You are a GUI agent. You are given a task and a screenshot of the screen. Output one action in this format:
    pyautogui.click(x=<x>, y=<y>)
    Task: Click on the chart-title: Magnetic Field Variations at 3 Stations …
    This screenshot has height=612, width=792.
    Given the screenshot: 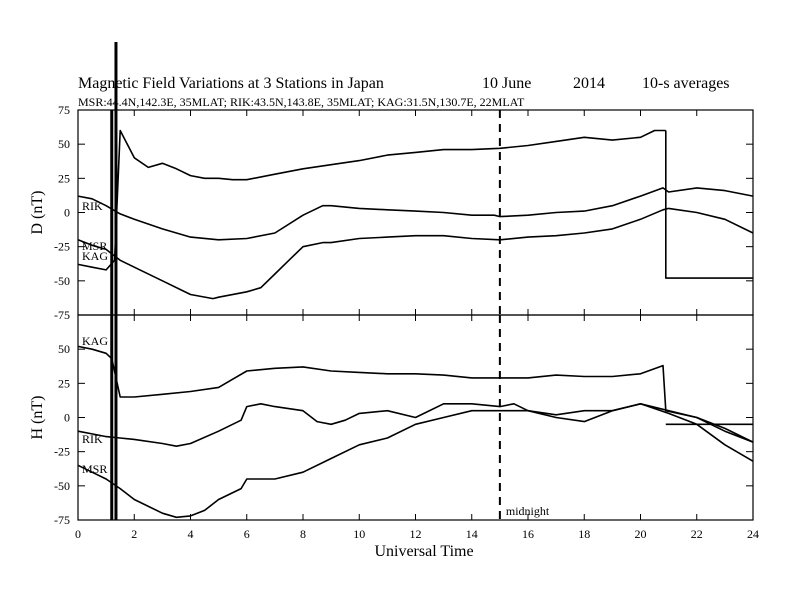 What is the action you would take?
    pyautogui.click(x=231, y=83)
    